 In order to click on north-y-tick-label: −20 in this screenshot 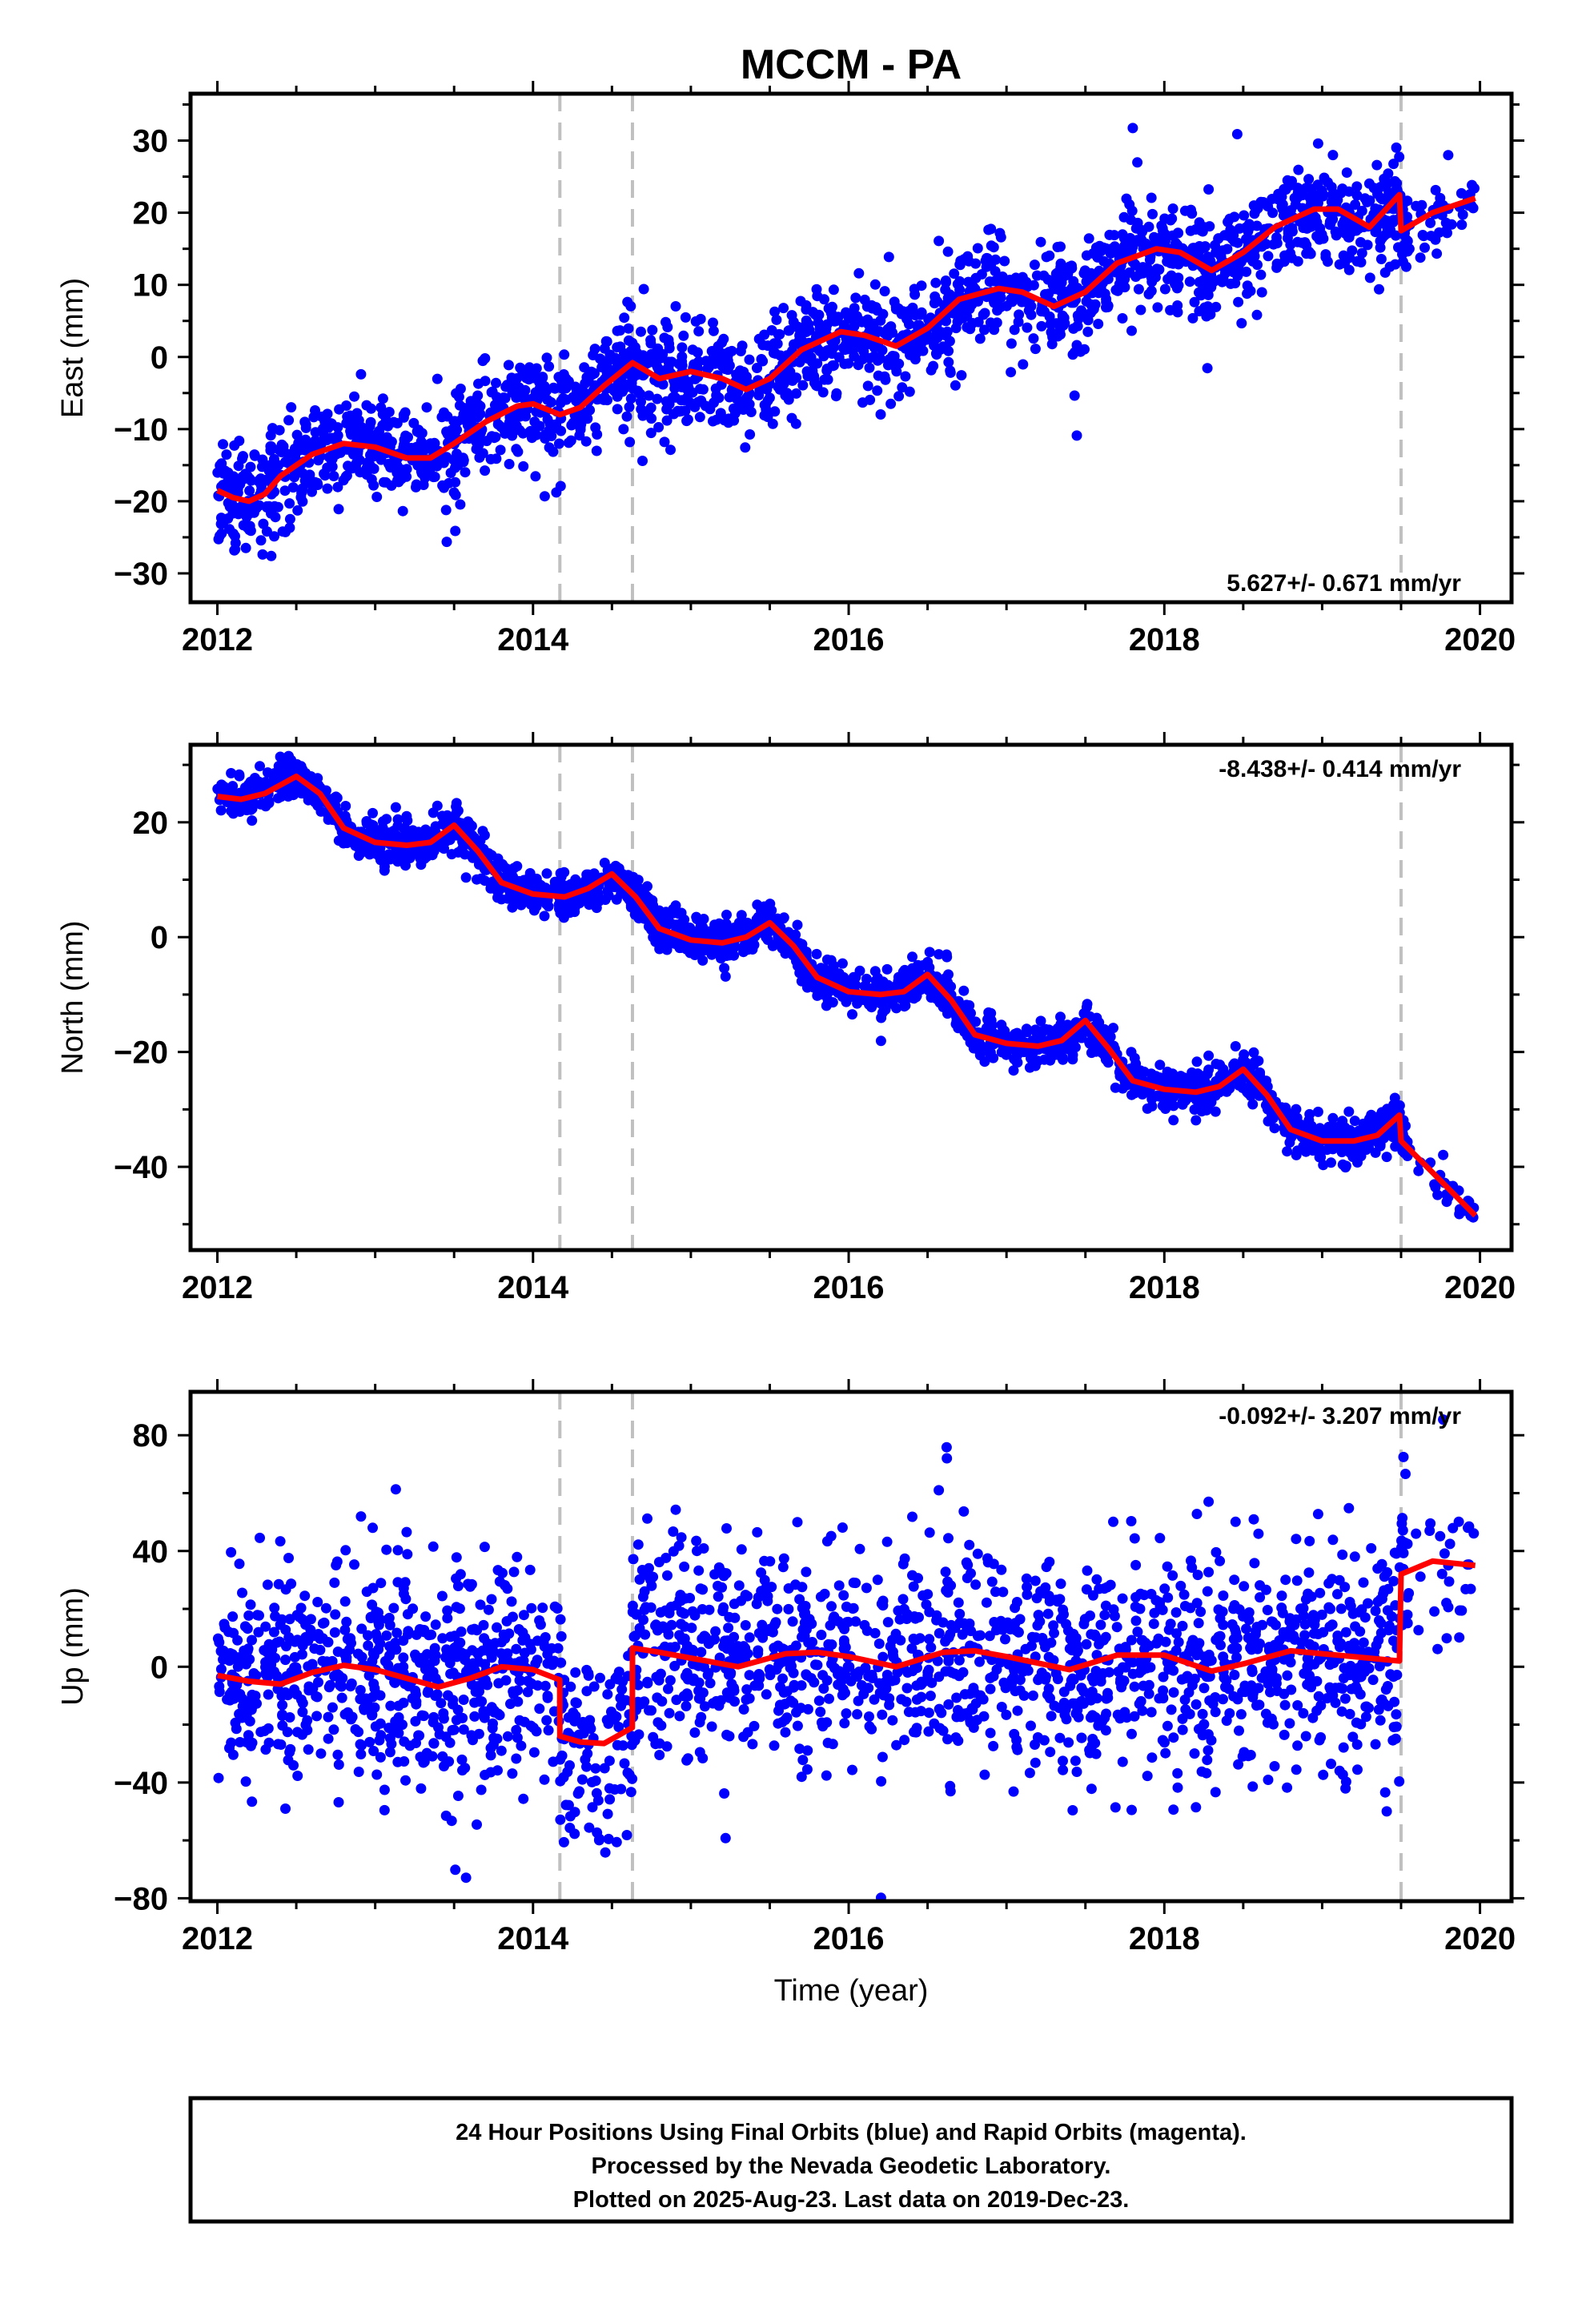, I will do `click(141, 1053)`.